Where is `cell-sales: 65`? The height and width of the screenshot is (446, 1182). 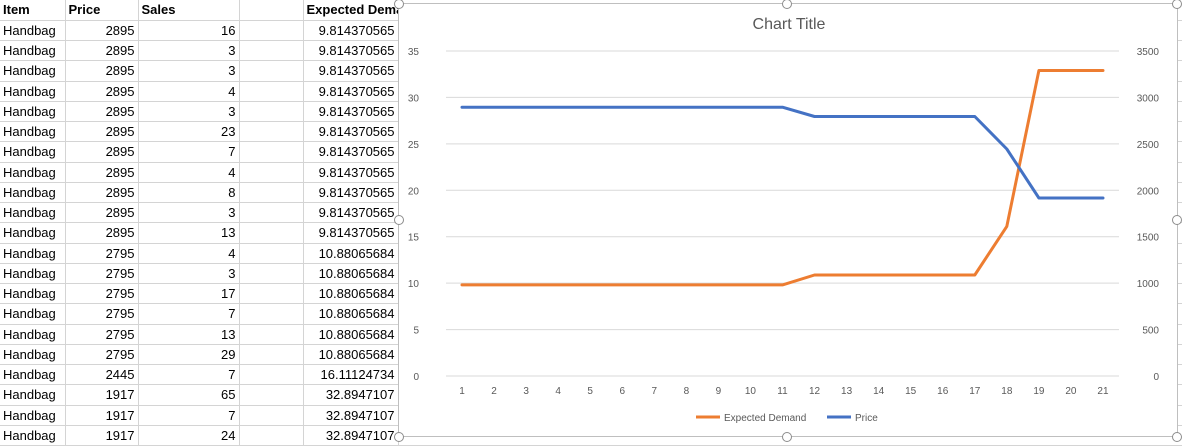
cell-sales: 65 is located at coordinates (189, 395).